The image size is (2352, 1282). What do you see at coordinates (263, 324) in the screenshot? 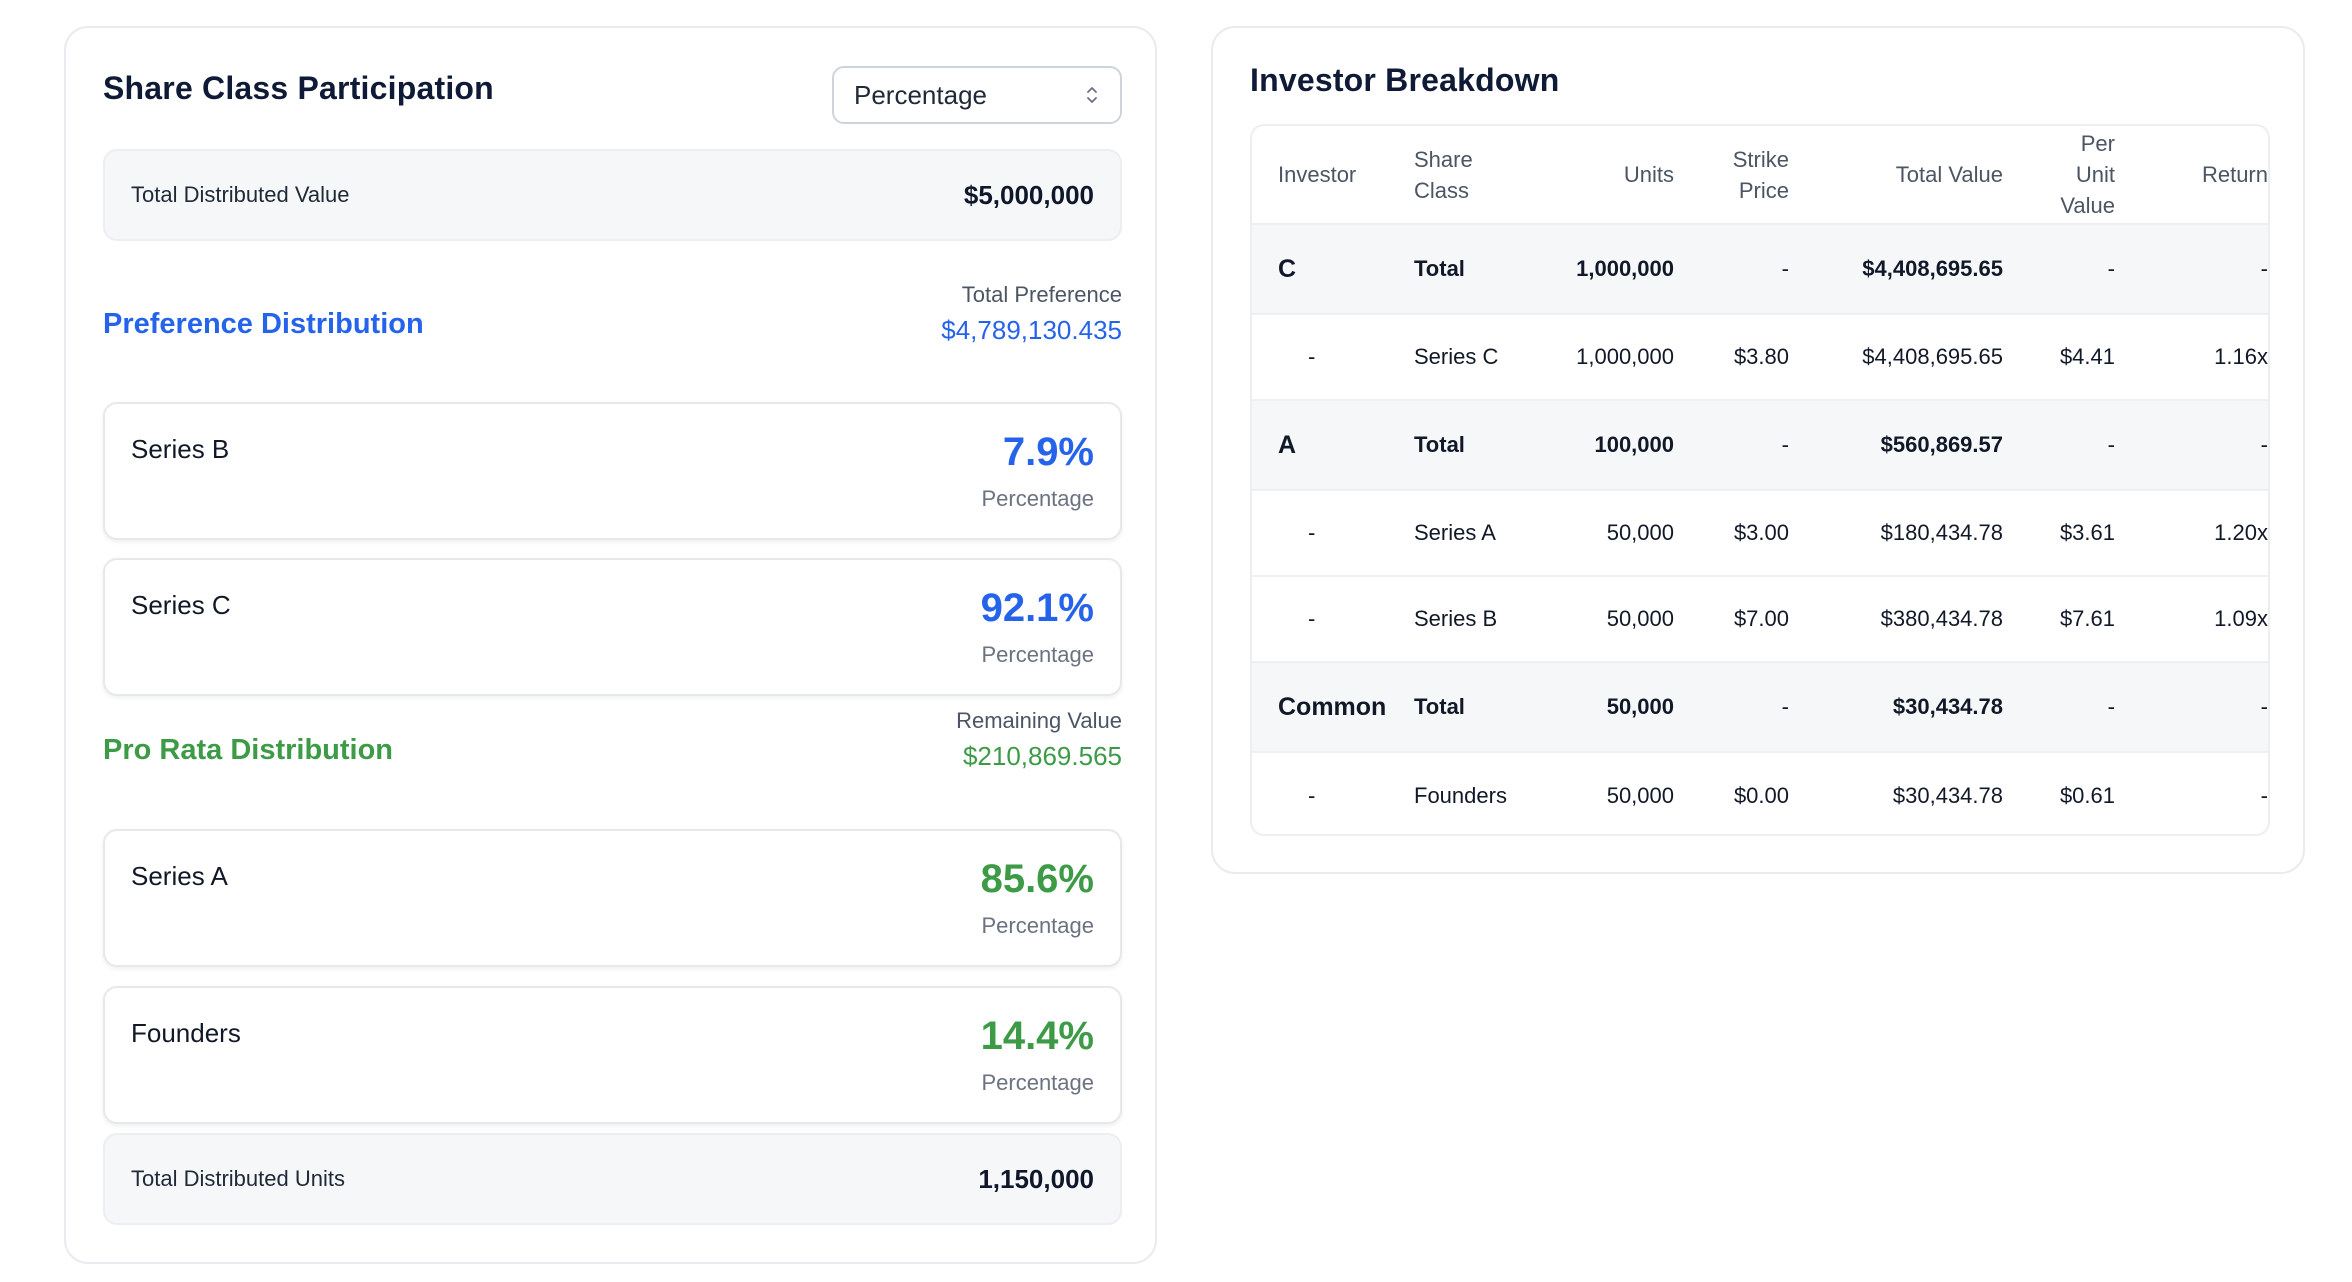
I see `section-title: Preference Distribution` at bounding box center [263, 324].